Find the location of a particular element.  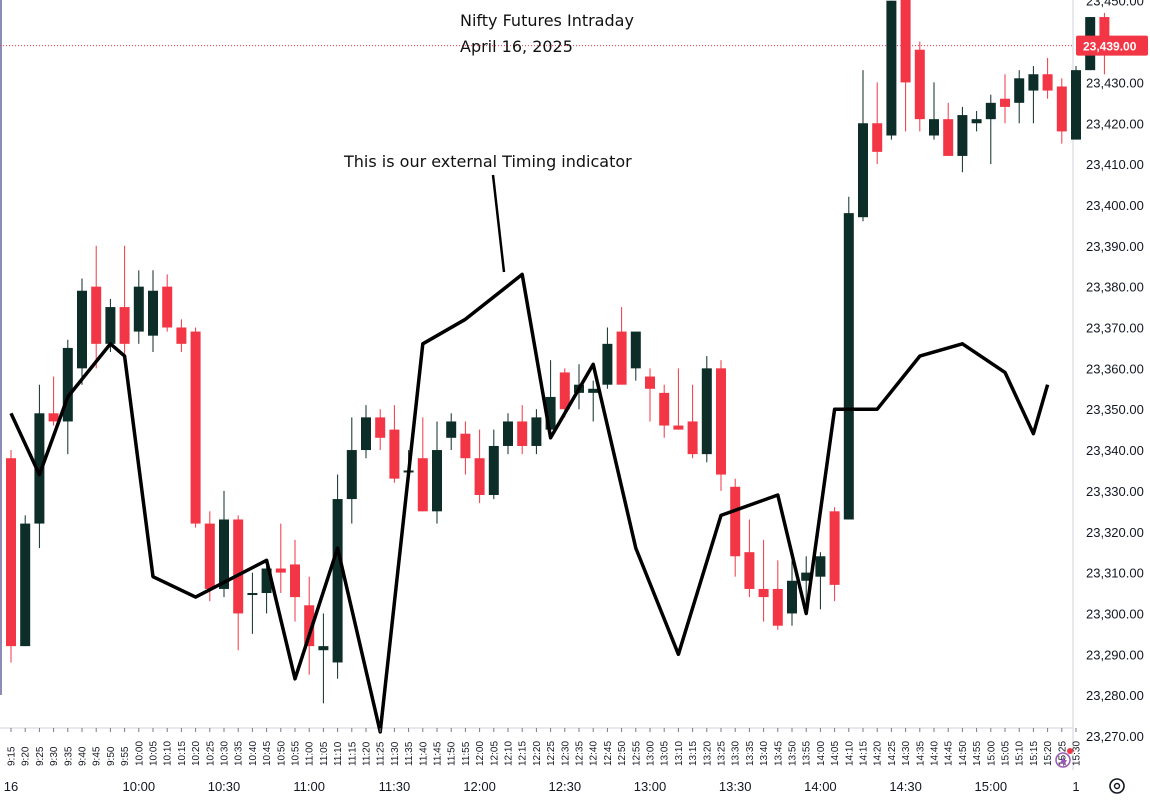

x-tick-label: 9:20 is located at coordinates (26, 756).